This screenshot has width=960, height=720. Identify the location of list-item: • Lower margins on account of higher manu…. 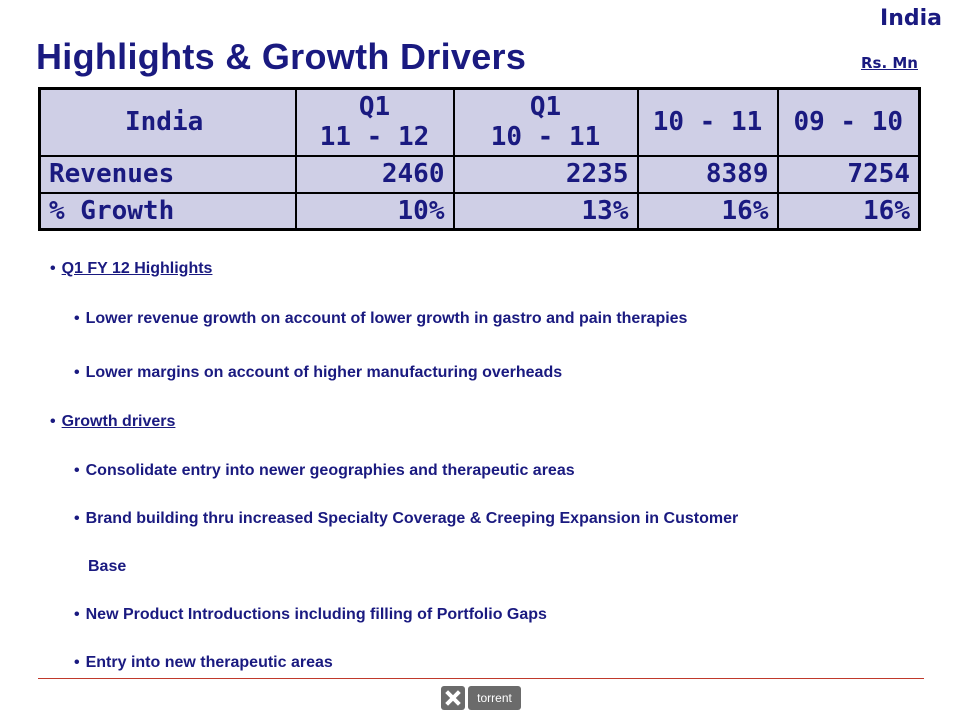
(318, 372).